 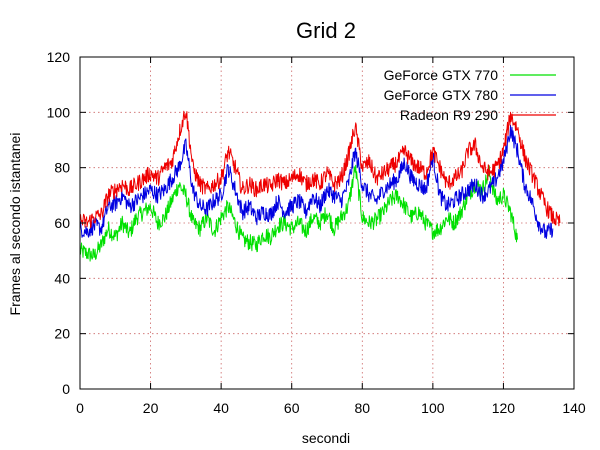 I want to click on x-tick-label: 40, so click(x=221, y=408).